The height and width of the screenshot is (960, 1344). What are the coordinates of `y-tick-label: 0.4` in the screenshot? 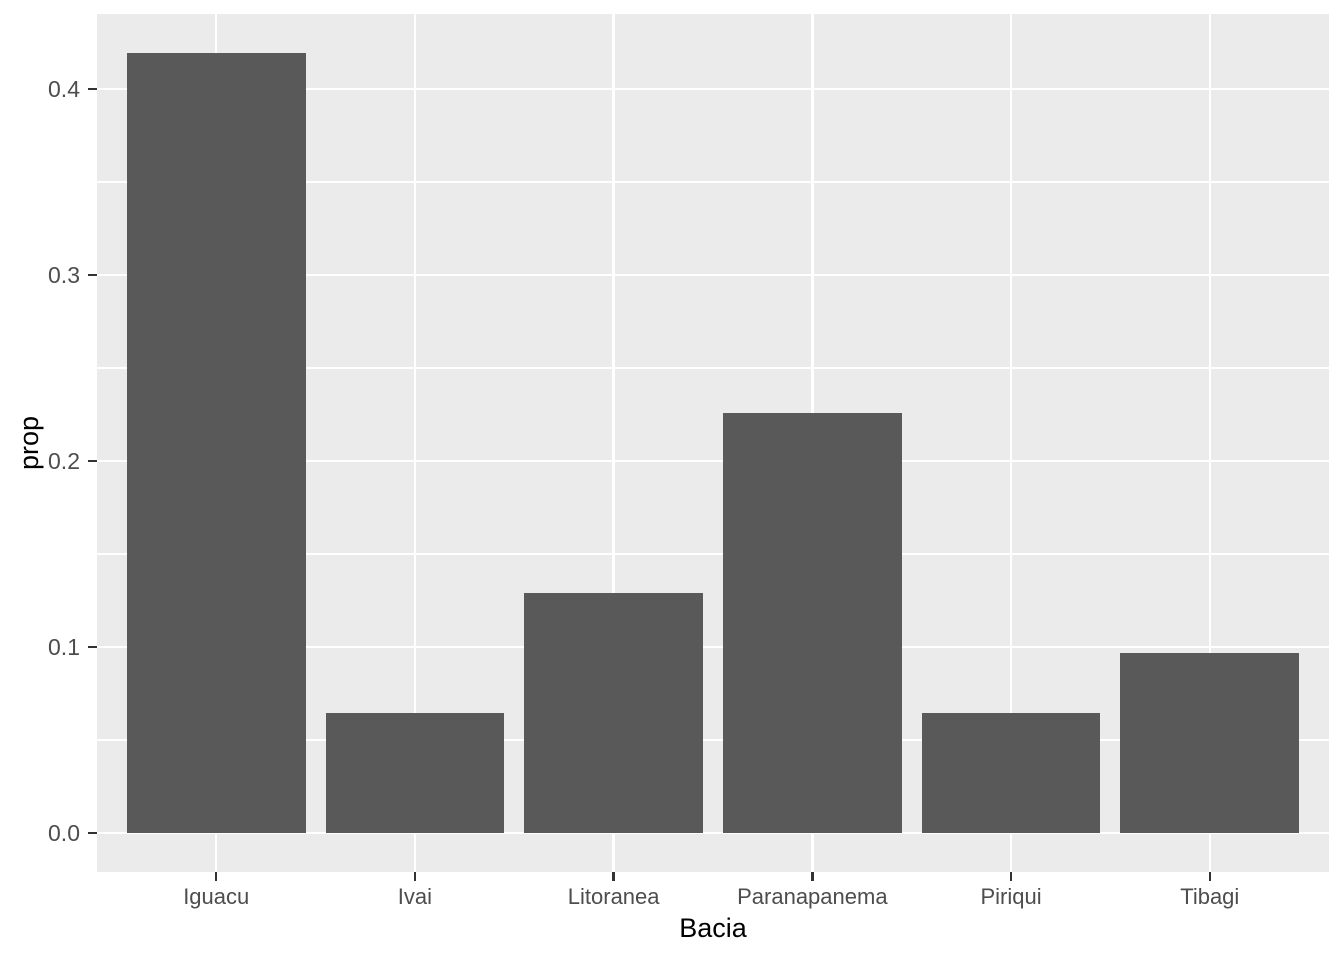 It's located at (64, 89).